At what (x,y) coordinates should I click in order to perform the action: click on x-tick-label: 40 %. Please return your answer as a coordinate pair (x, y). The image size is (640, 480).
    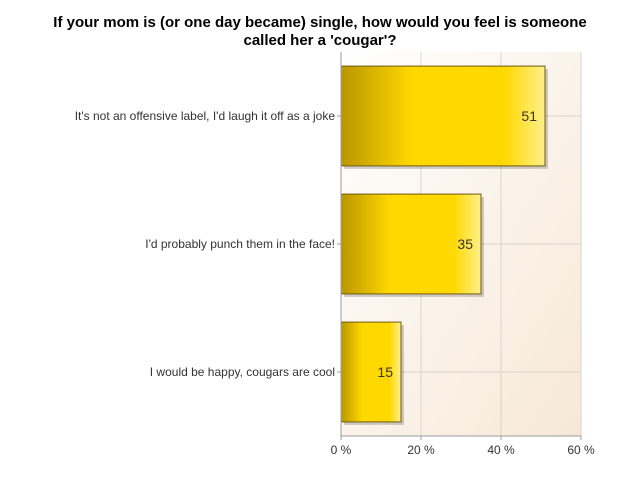
    Looking at the image, I should click on (501, 450).